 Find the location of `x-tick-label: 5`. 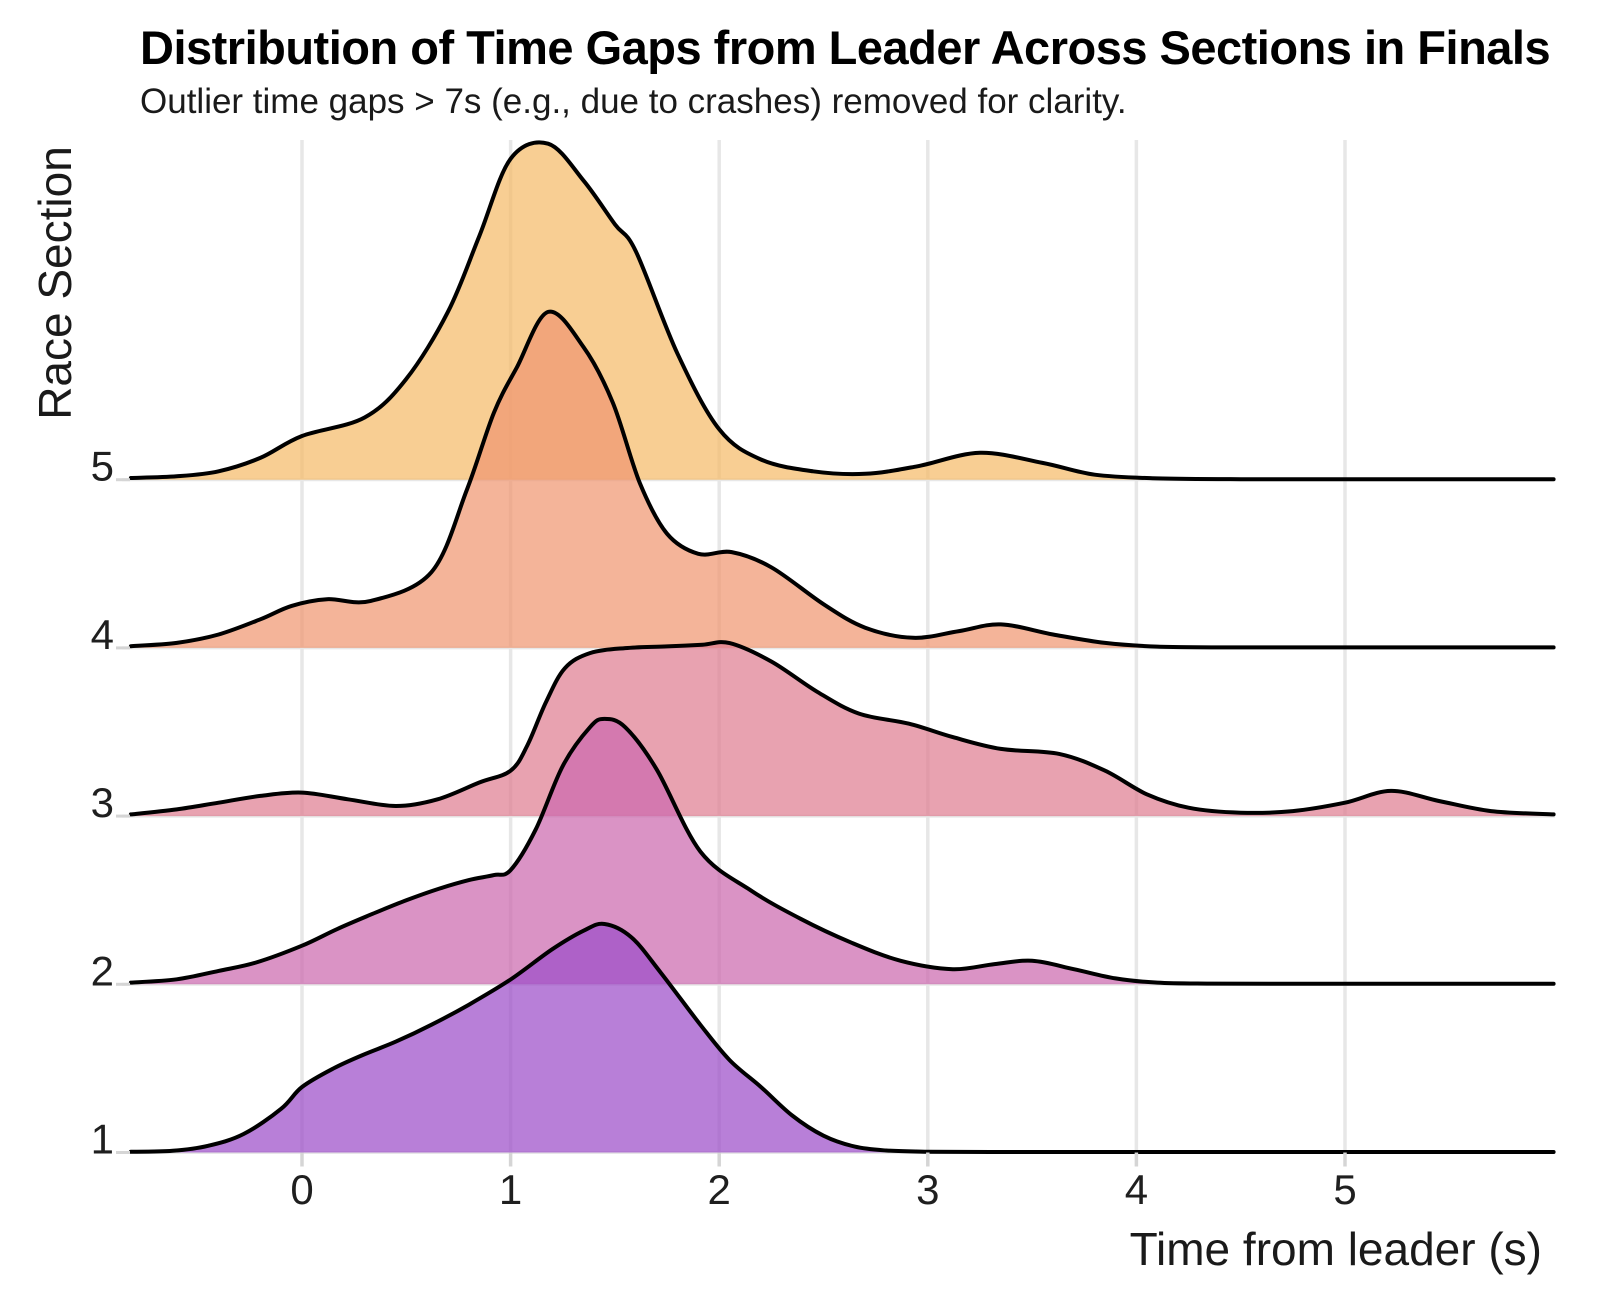

x-tick-label: 5 is located at coordinates (1344, 1189).